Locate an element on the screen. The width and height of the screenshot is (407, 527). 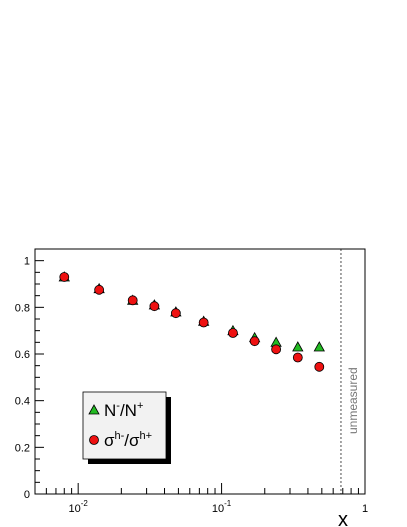
y-tick-label: 0 is located at coordinates (27, 495).